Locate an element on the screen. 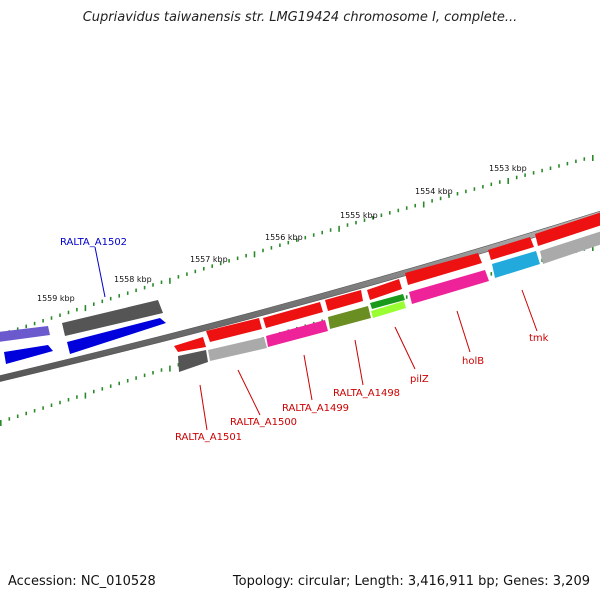 Image resolution: width=600 pixels, height=600 pixels. gene-label-holb: holB is located at coordinates (473, 361).